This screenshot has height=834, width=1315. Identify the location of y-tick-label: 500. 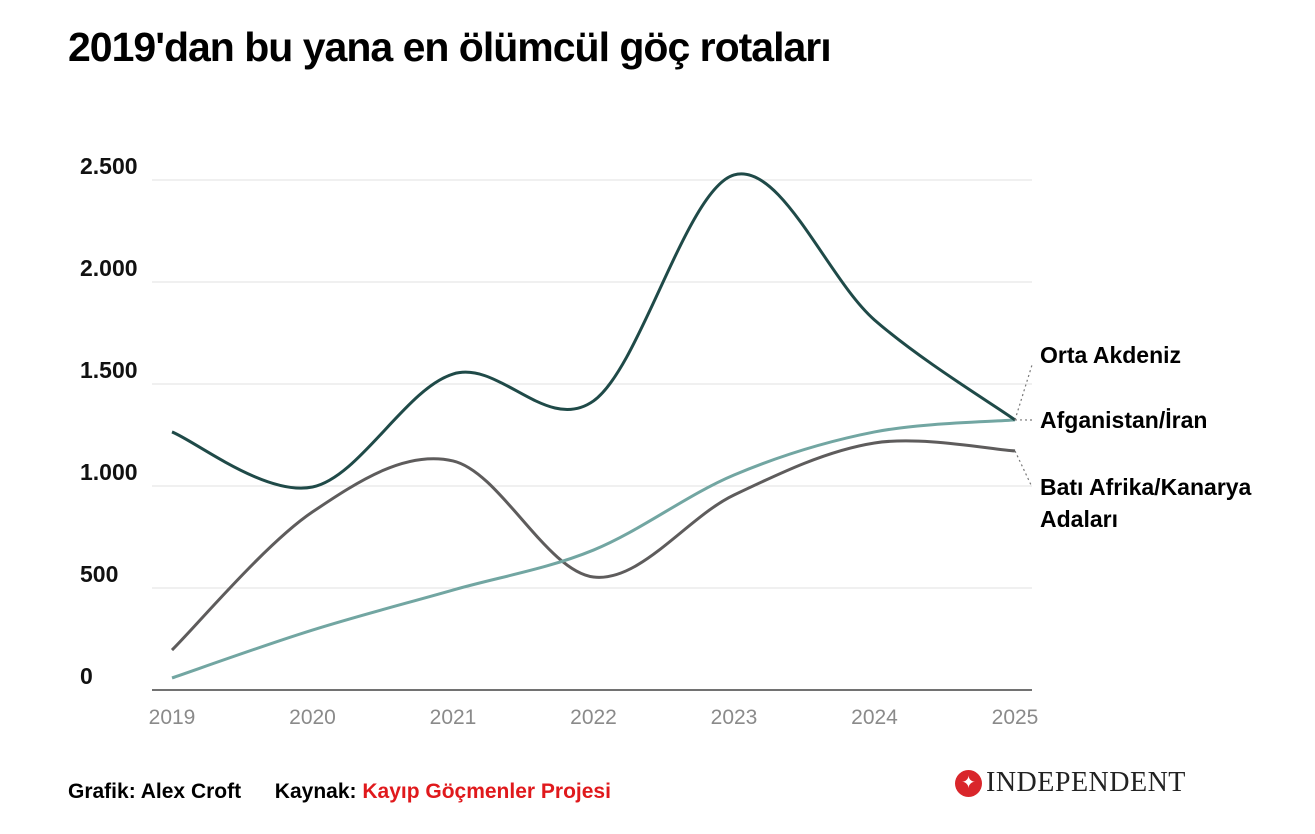
(99, 574).